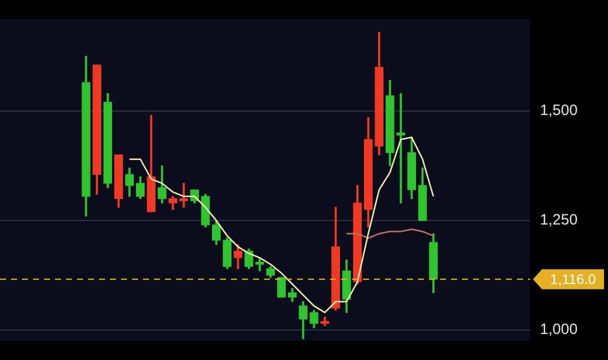 Image resolution: width=608 pixels, height=360 pixels. Describe the element at coordinates (559, 220) in the screenshot. I see `y-tick-label: 1,250` at that location.